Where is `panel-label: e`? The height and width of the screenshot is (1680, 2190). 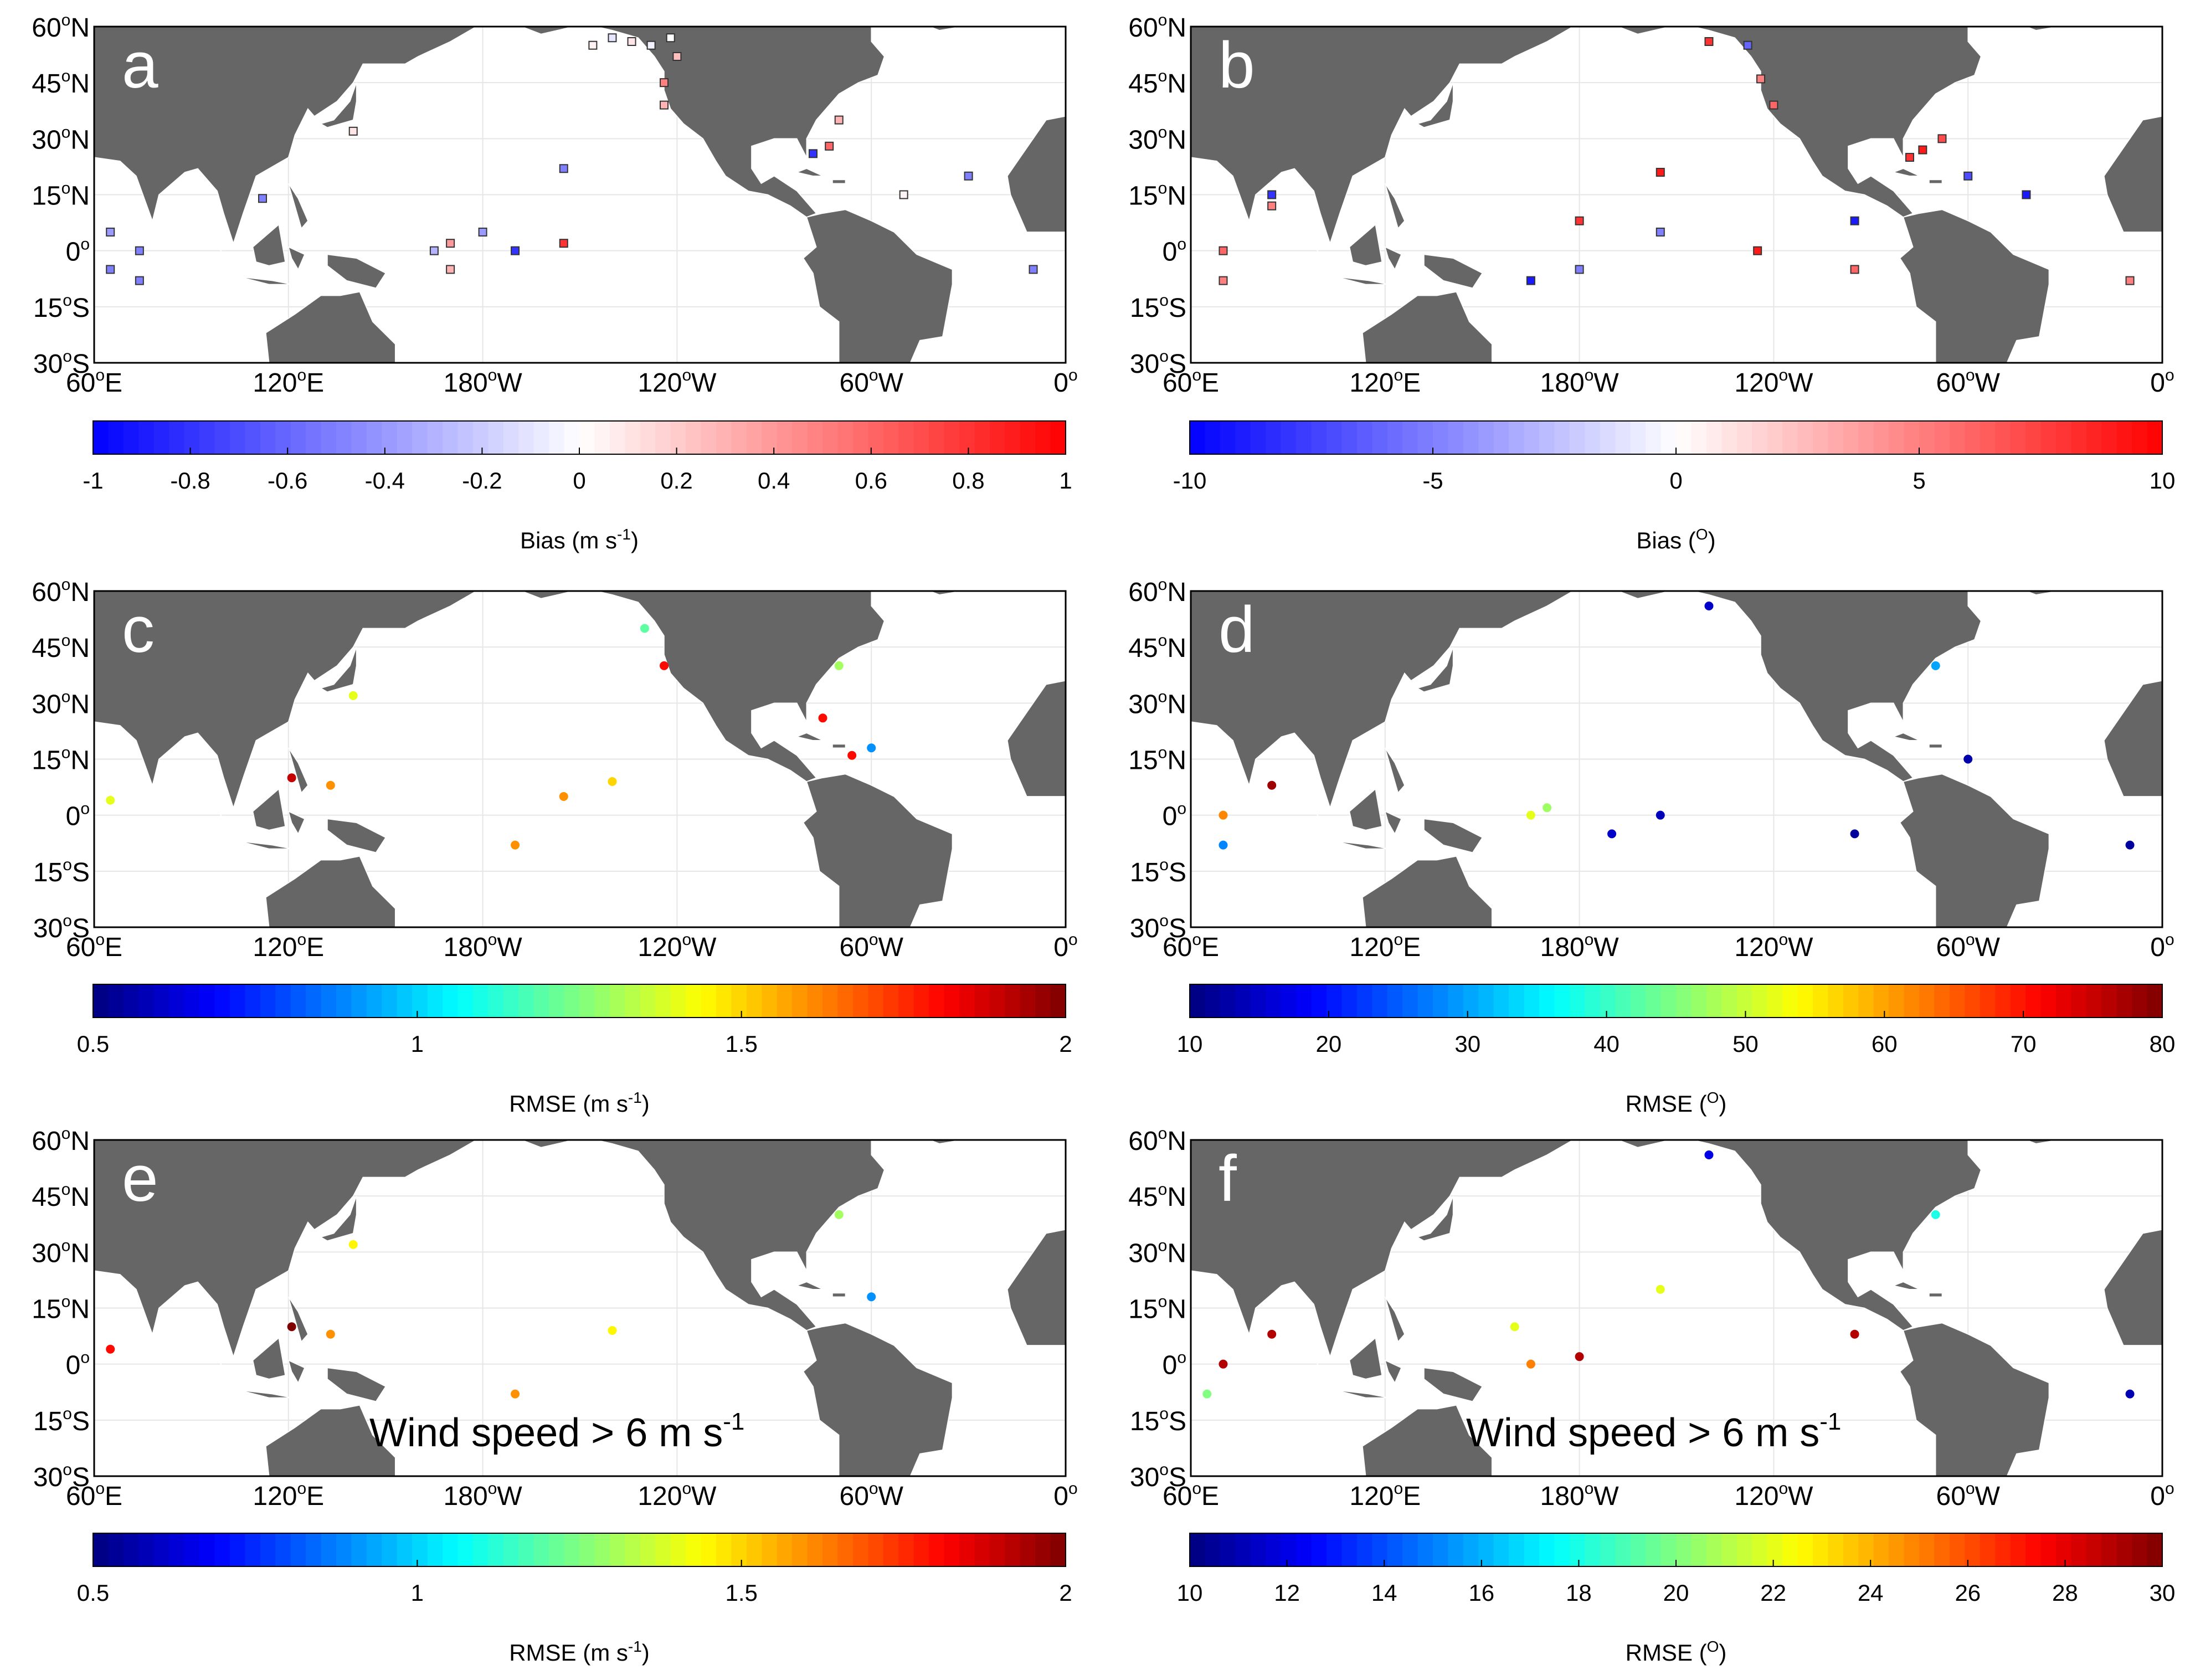 panel-label: e is located at coordinates (140, 1178).